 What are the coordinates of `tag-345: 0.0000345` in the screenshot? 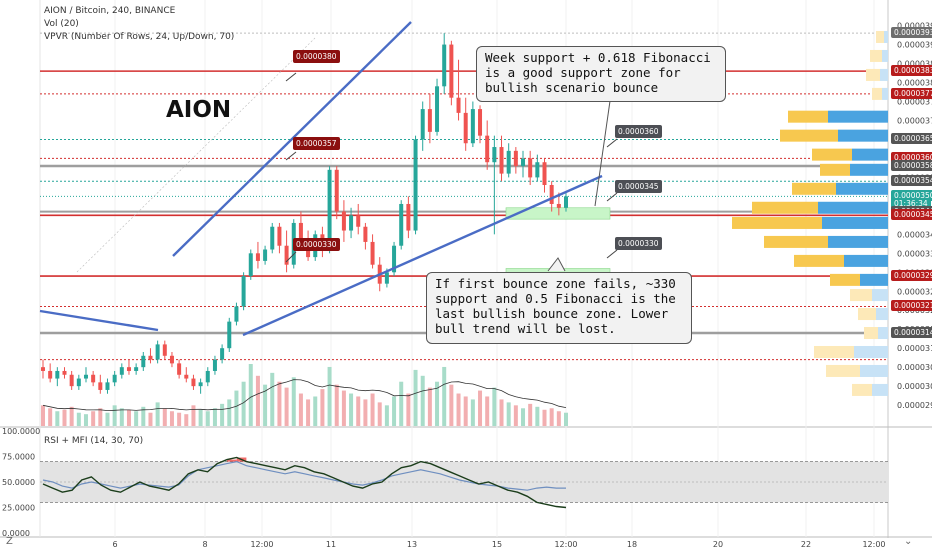 It's located at (638, 186).